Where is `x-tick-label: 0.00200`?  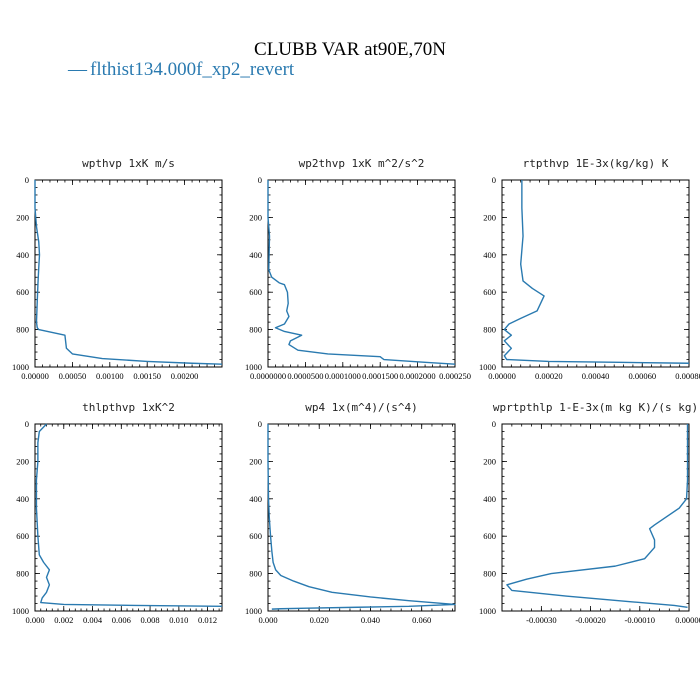 x-tick-label: 0.00200 is located at coordinates (185, 376).